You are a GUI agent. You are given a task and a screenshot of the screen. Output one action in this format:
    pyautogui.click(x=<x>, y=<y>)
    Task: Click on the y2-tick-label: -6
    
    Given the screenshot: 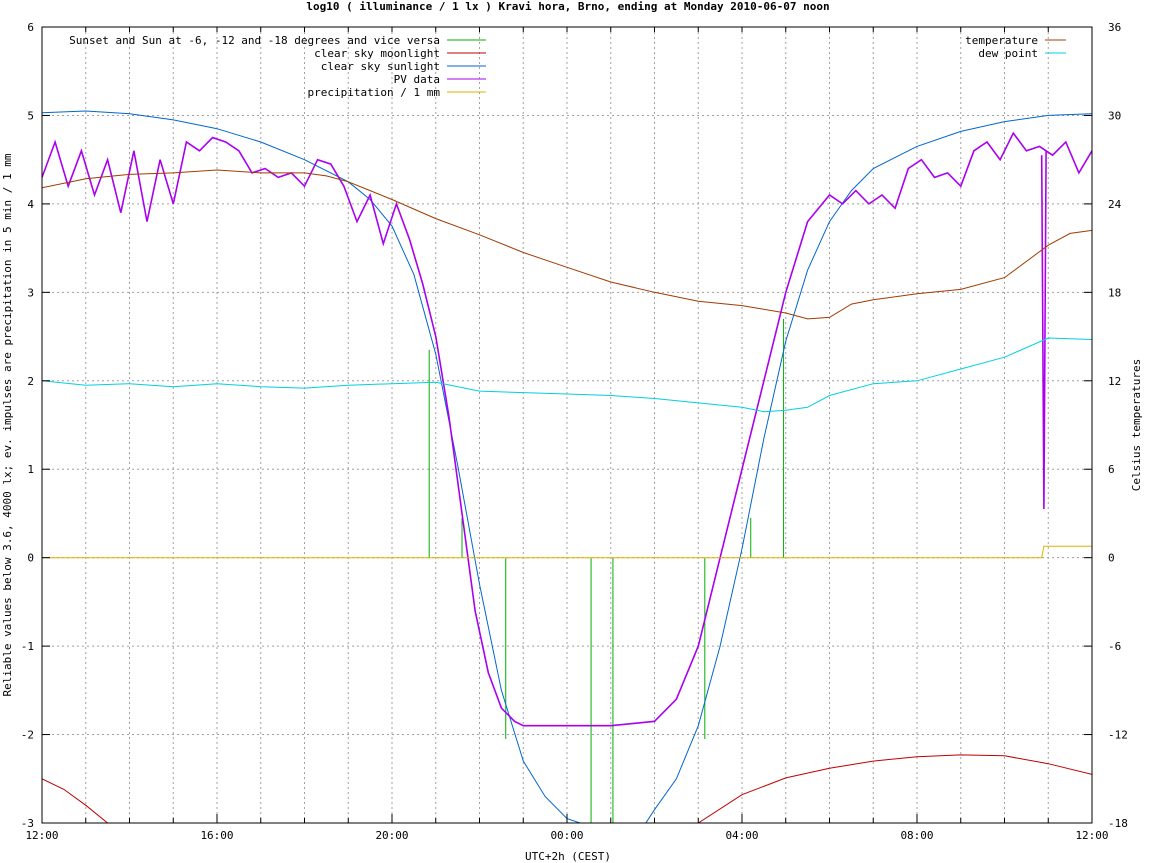 What is the action you would take?
    pyautogui.click(x=1114, y=646)
    